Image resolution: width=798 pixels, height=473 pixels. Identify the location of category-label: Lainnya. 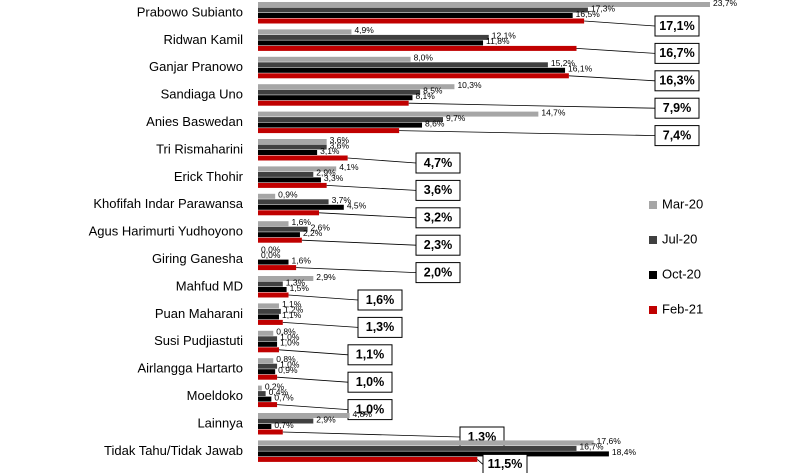
(220, 422).